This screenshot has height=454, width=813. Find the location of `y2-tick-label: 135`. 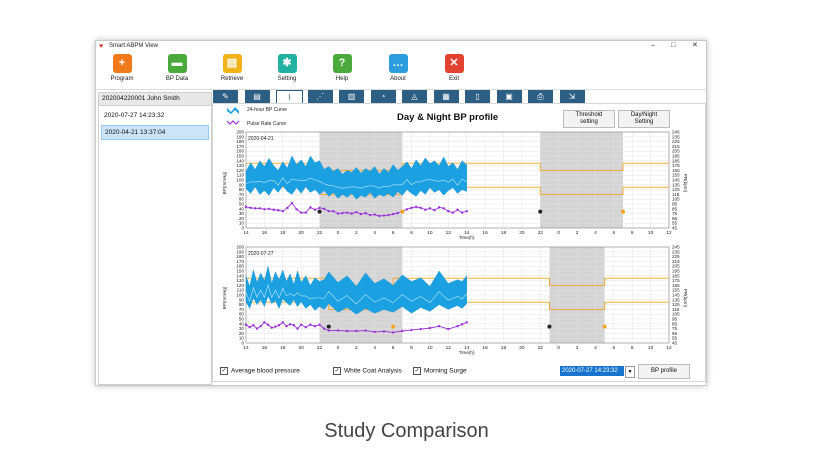

y2-tick-label: 135 is located at coordinates (676, 184).